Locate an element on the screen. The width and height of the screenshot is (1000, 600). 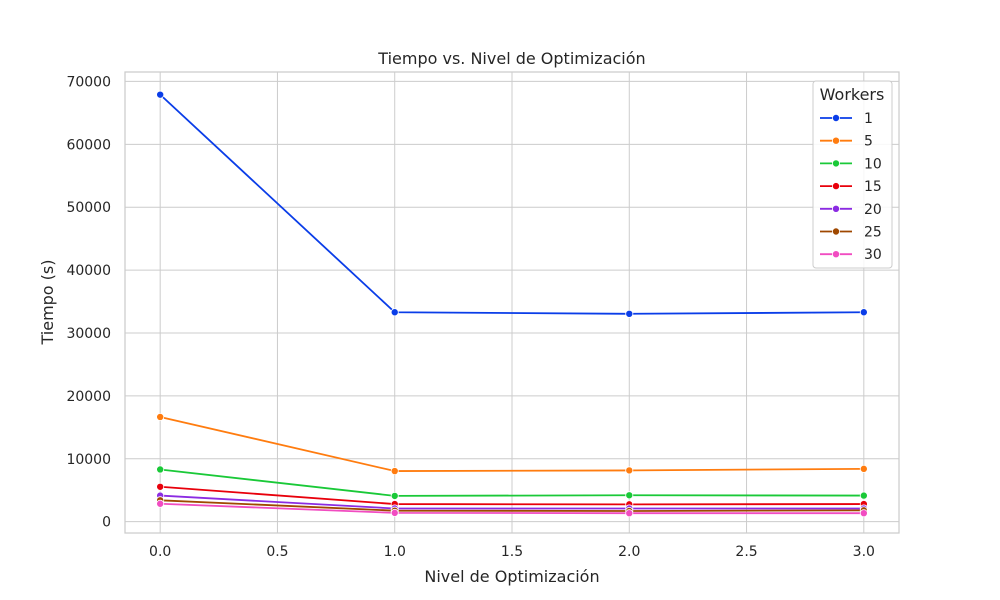
y-tick-label: 30000 is located at coordinates (88, 334).